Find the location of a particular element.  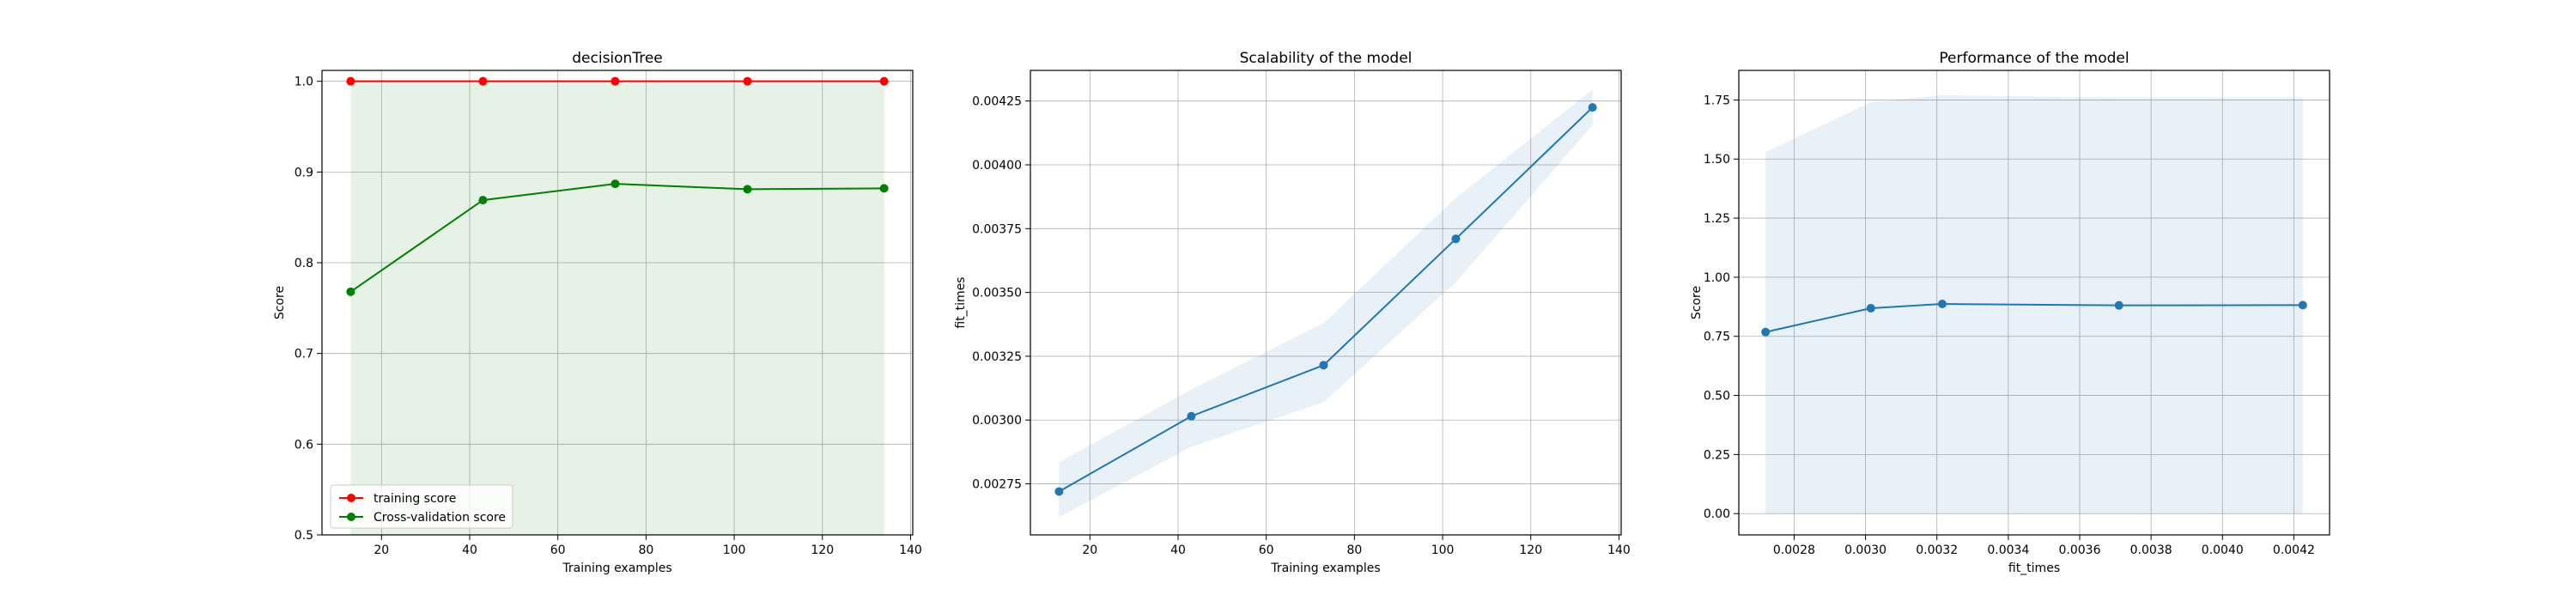

y-tick-label: 1.75 is located at coordinates (1717, 100).